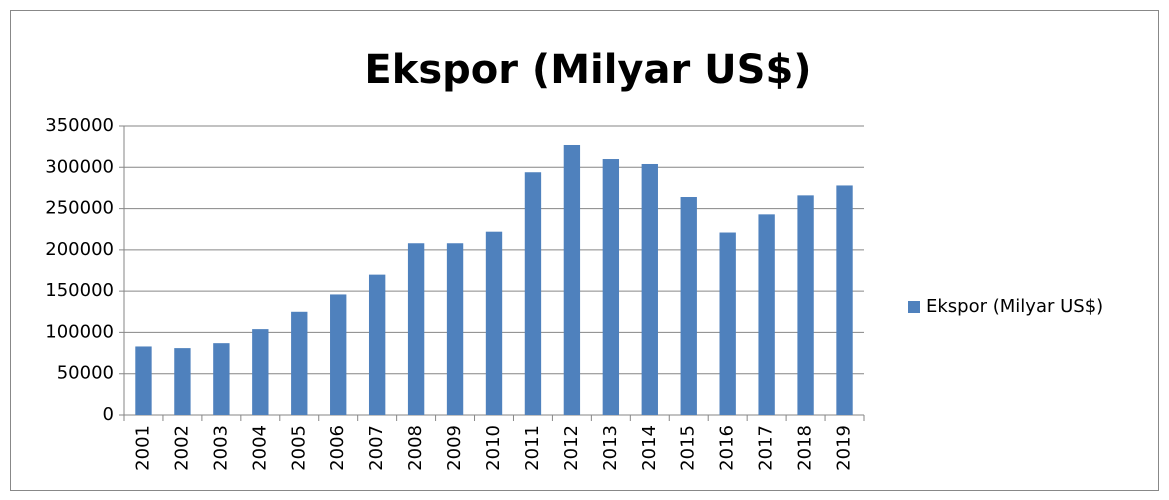 This screenshot has height=500, width=1169. Describe the element at coordinates (376, 448) in the screenshot. I see `x-tick-label: 2007` at that location.